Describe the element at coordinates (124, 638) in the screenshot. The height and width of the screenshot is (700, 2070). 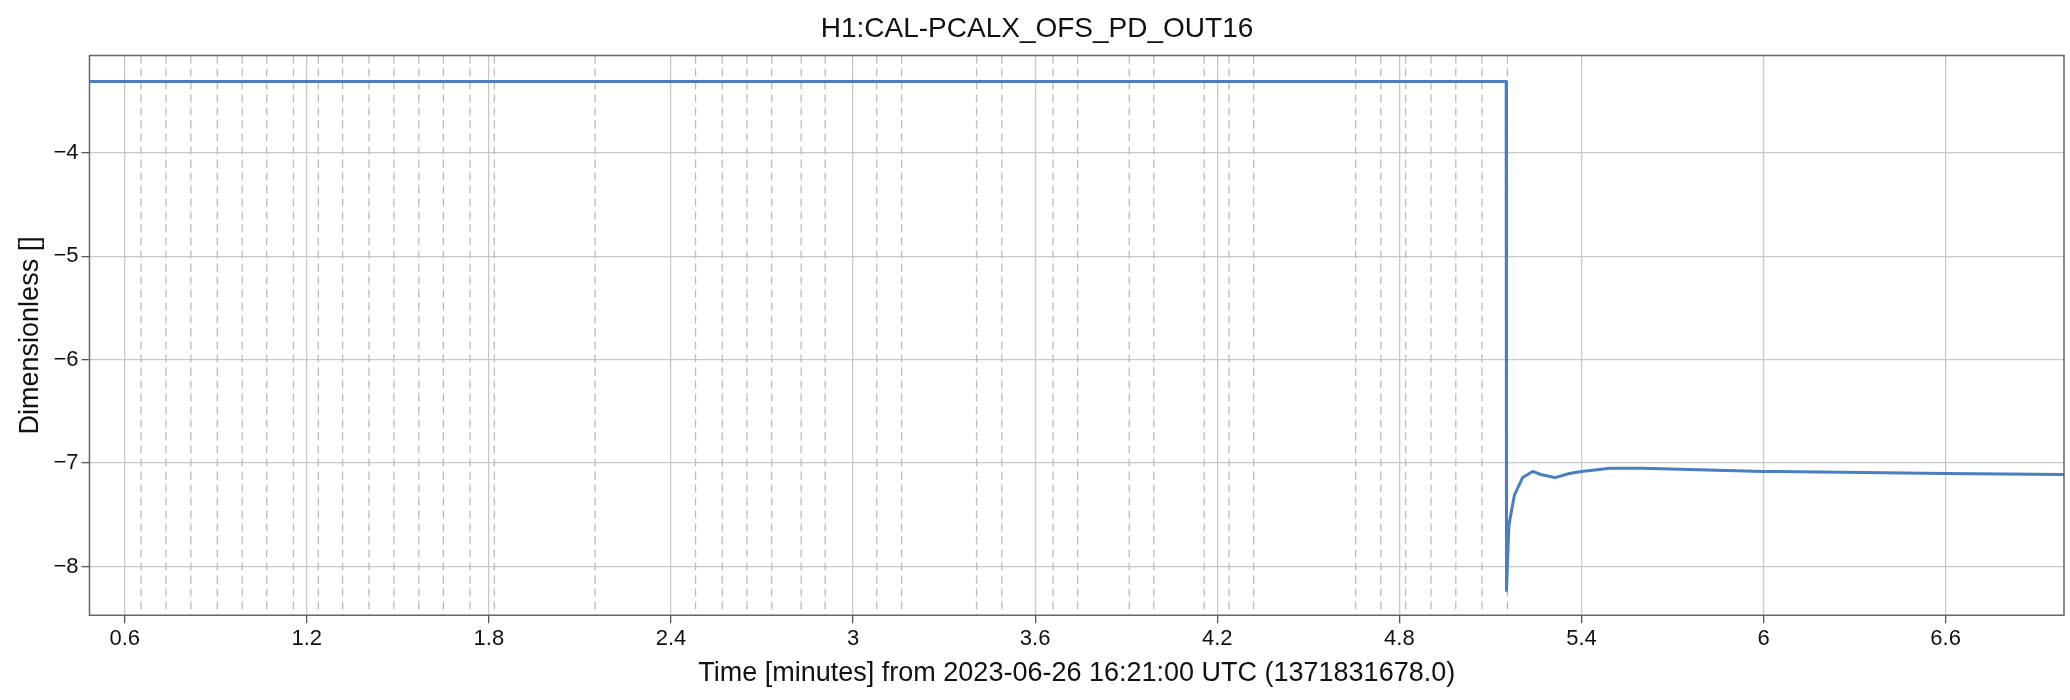
I see `x-tick-label: 0.6` at that location.